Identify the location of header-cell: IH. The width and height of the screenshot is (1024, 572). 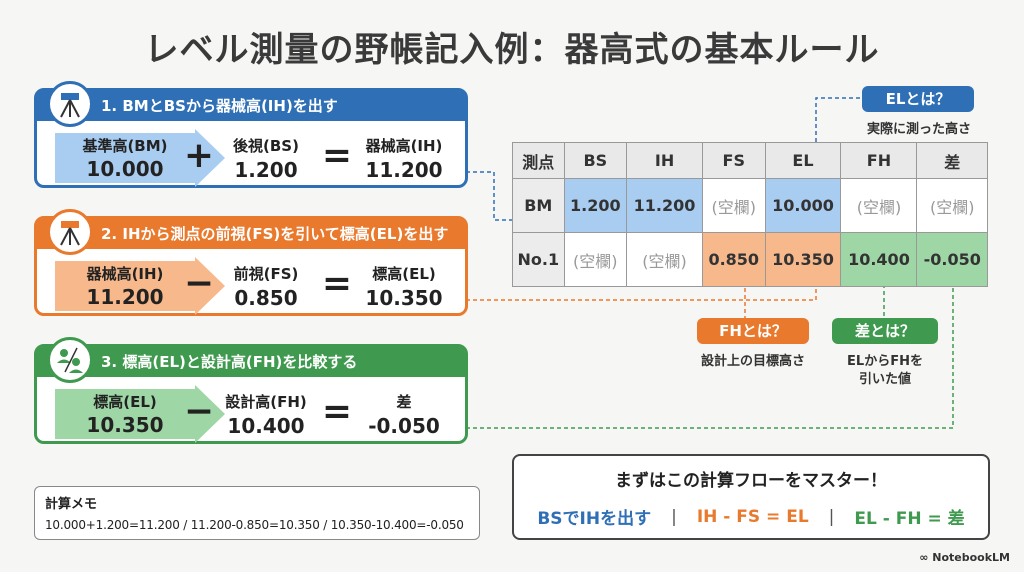
(665, 160).